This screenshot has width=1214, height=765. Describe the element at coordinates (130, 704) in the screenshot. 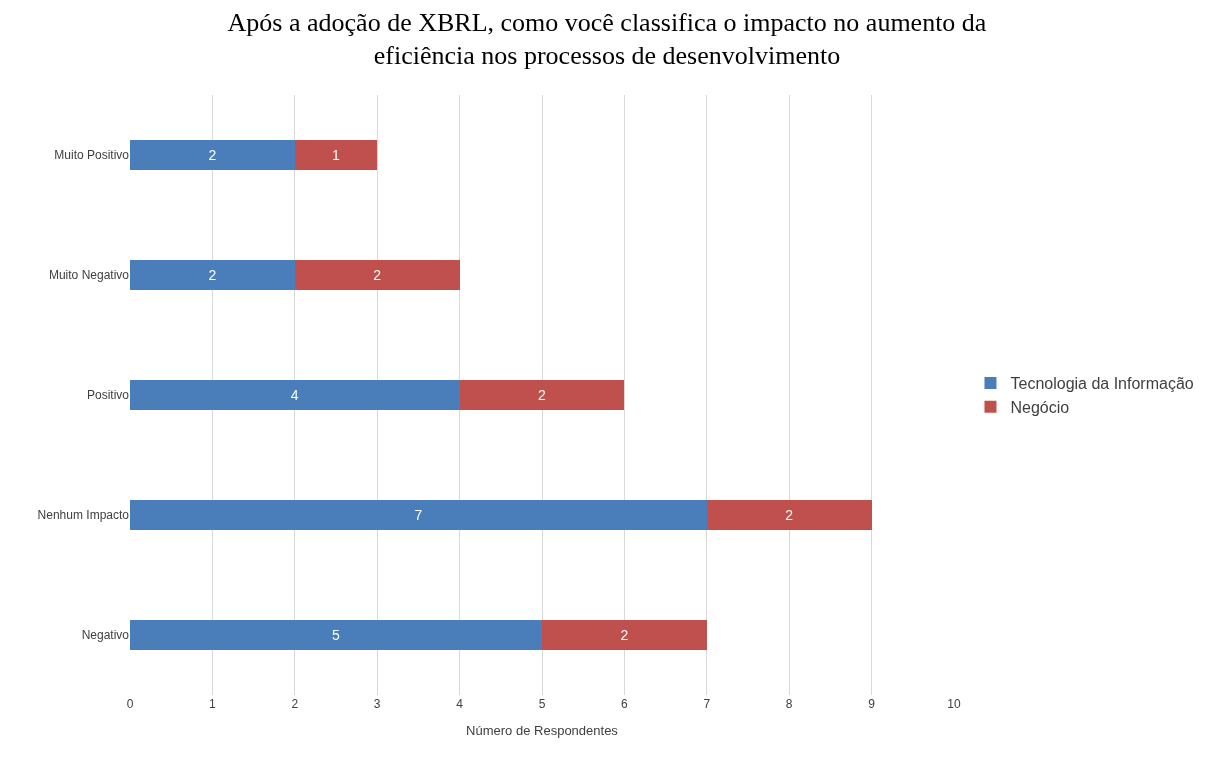

I see `x-tick-label: 0` at that location.